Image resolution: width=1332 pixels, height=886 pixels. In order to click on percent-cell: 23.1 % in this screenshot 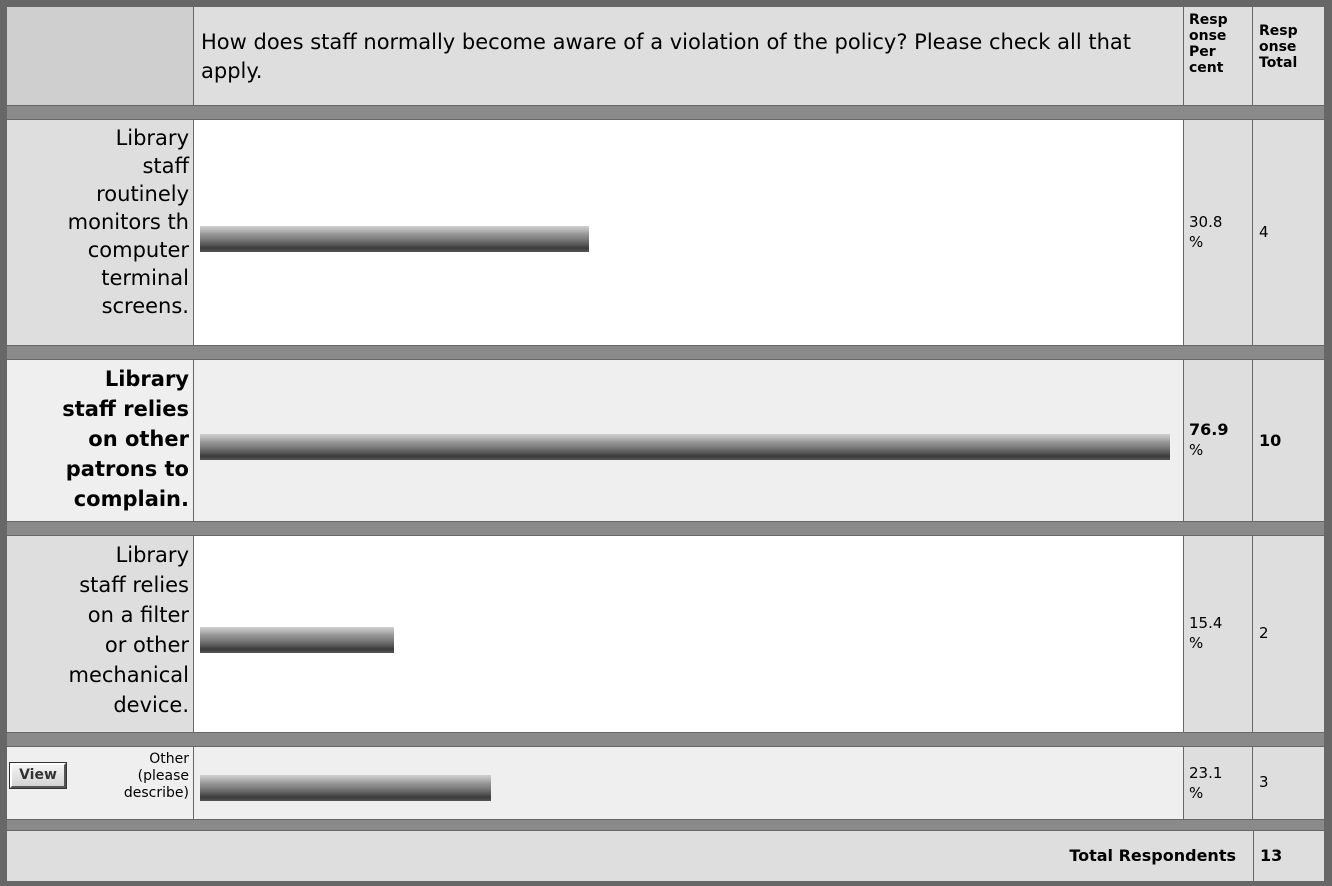, I will do `click(1218, 783)`.